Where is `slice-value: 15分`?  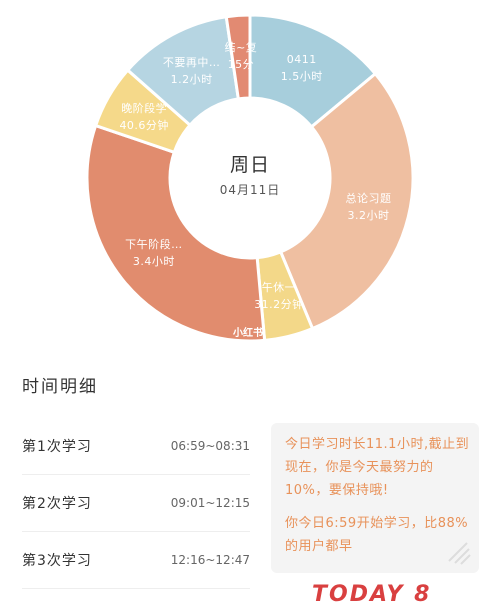 slice-value: 15分 is located at coordinates (241, 65).